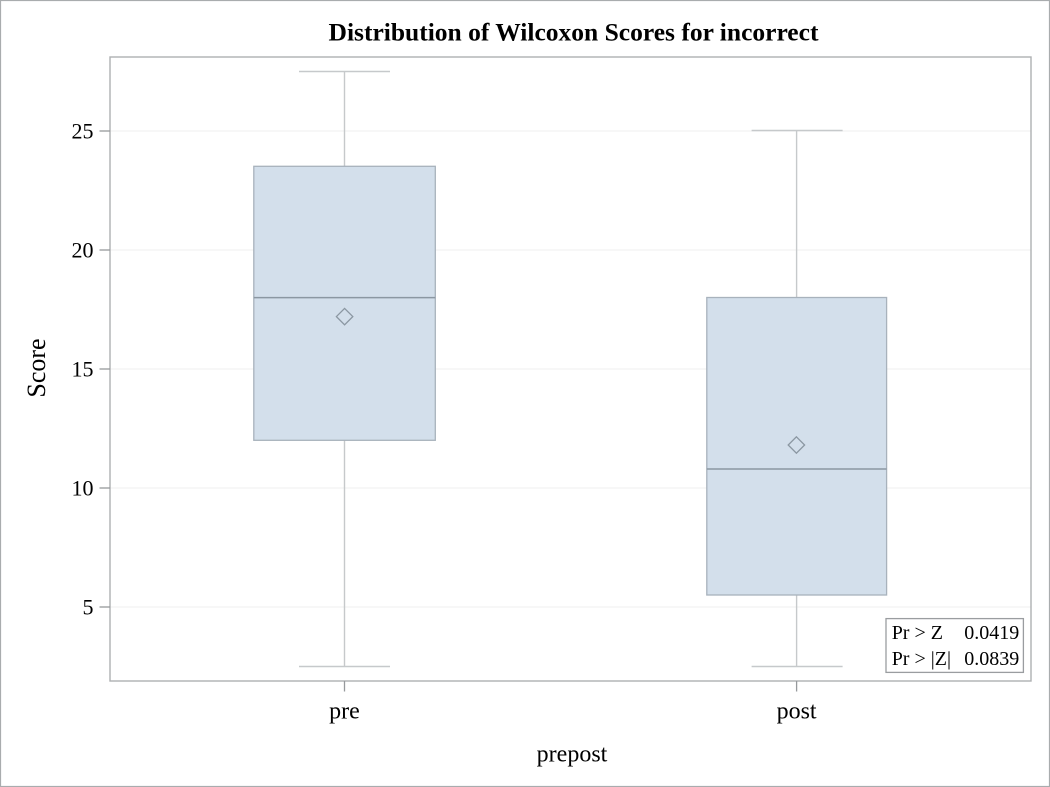 Image resolution: width=1050 pixels, height=787 pixels. I want to click on svg-text: 0.0839, so click(991, 659).